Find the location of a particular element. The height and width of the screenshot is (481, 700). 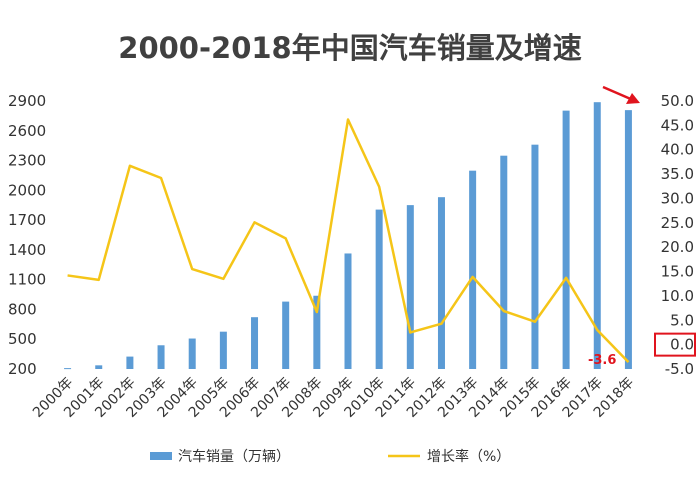

y-left-tick-label: 2000 is located at coordinates (27, 190).